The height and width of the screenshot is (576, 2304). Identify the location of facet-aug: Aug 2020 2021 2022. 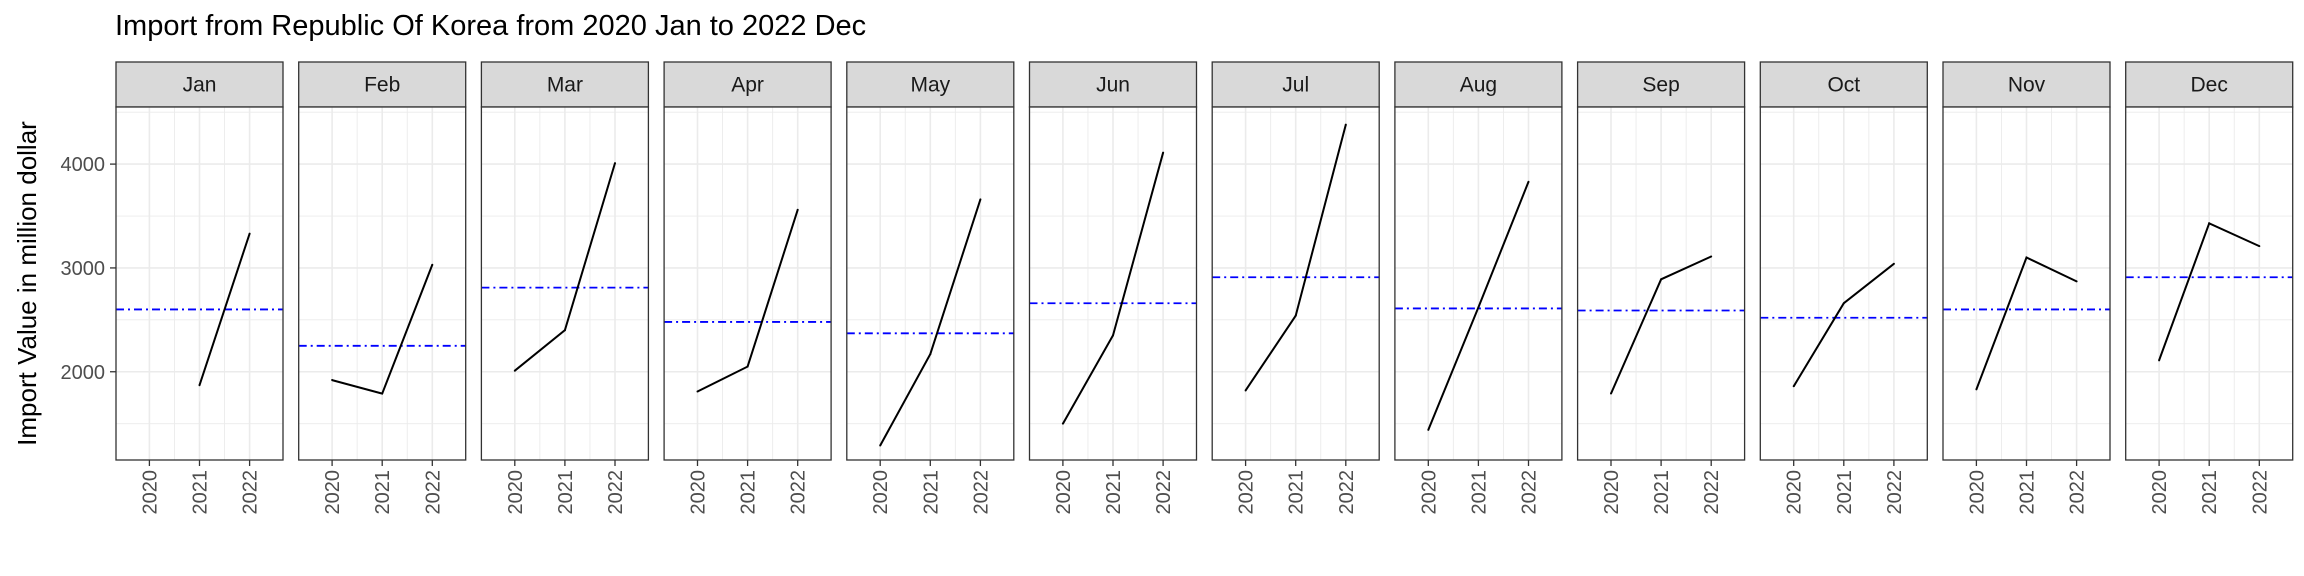
(1478, 288).